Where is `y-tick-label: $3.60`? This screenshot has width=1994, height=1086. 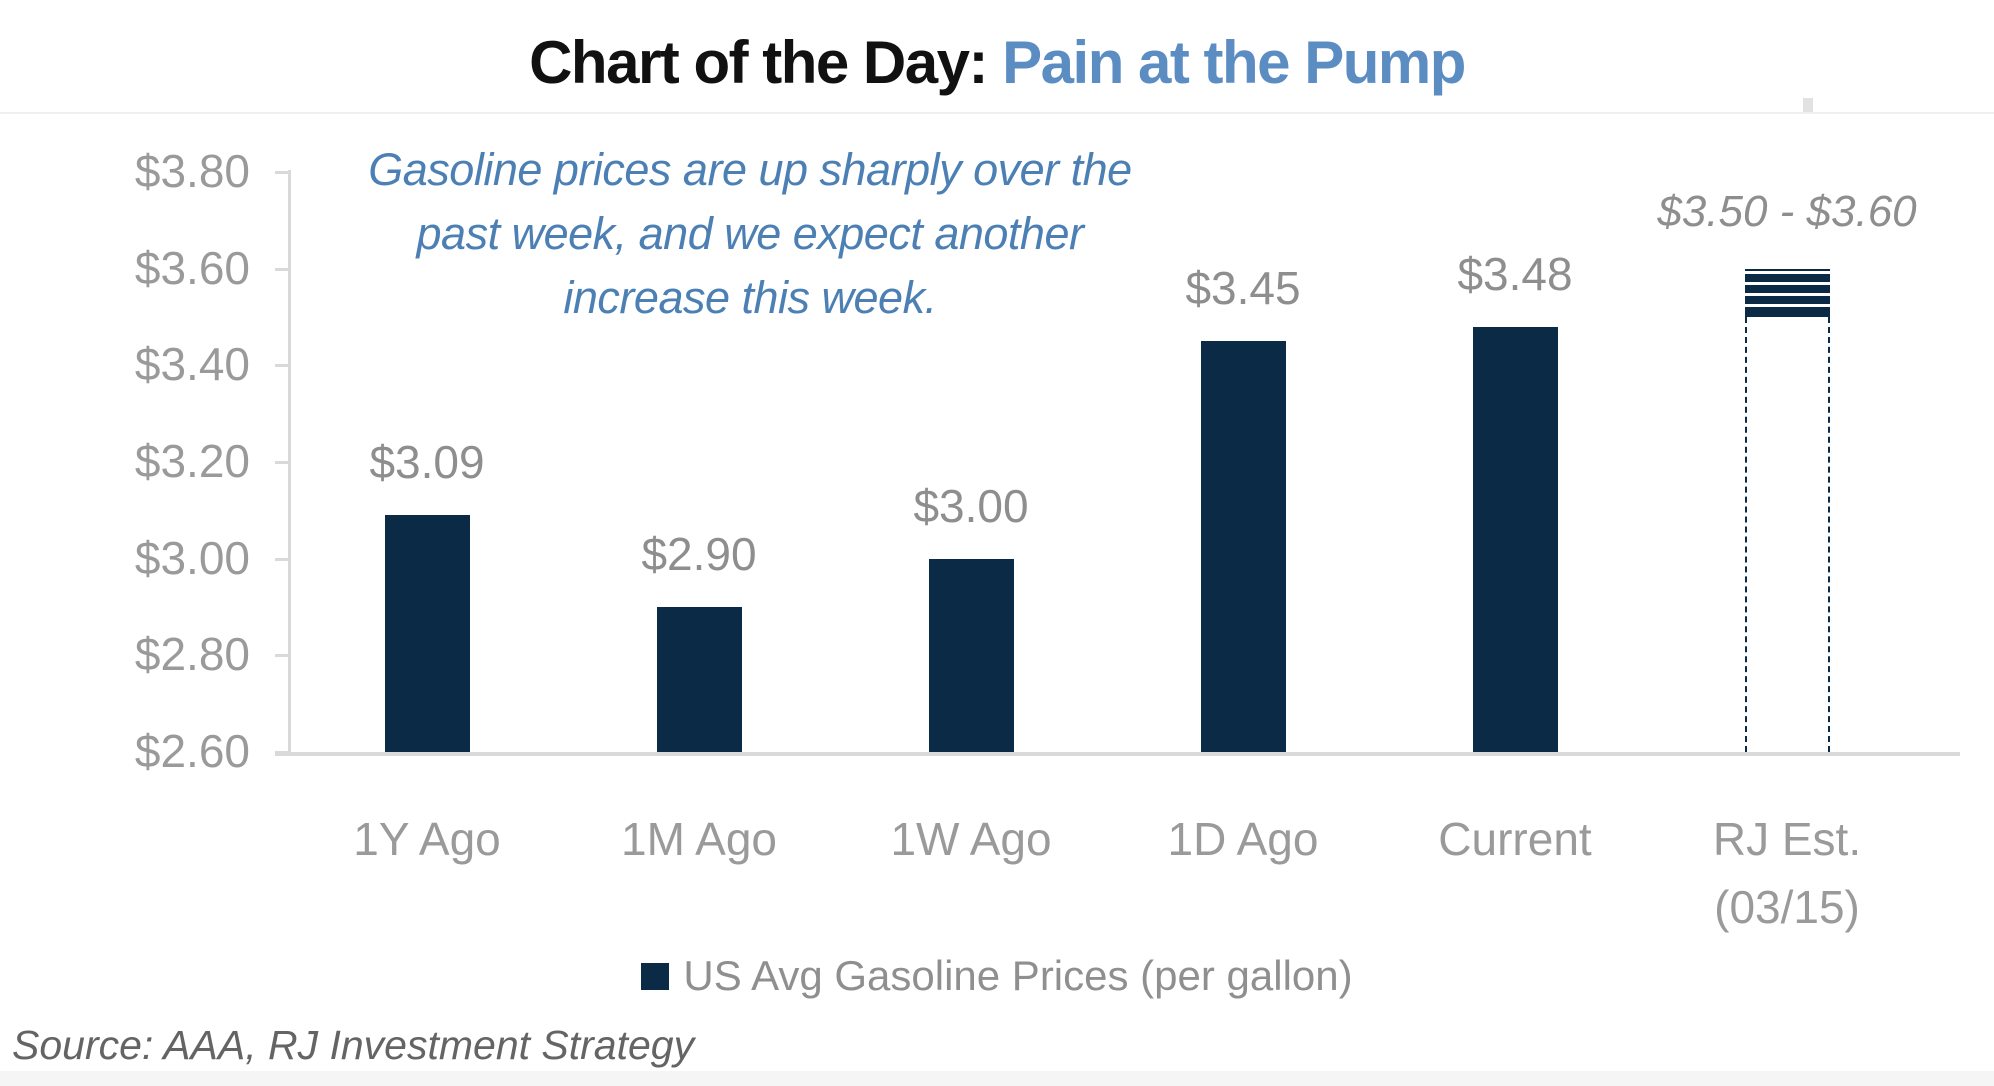
y-tick-label: $3.60 is located at coordinates (192, 267).